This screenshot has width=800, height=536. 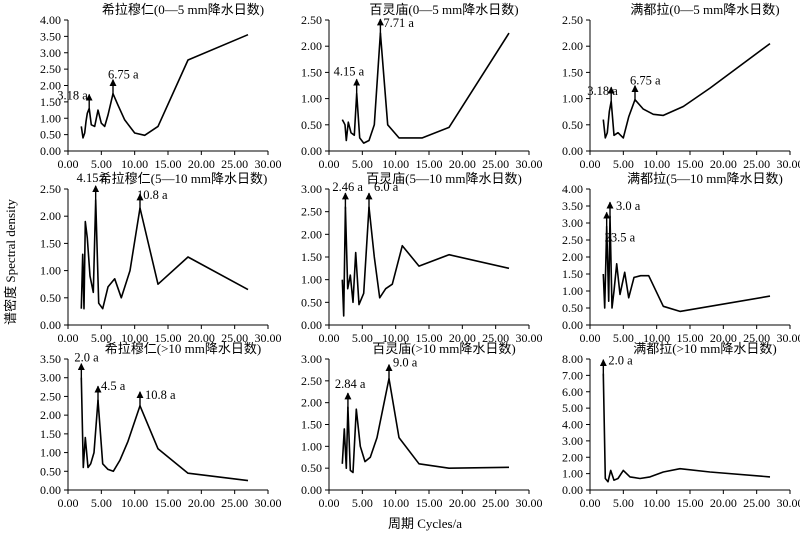 I want to click on chart-title: 希拉穆仁(>10 mm降水日数), so click(x=183, y=348).